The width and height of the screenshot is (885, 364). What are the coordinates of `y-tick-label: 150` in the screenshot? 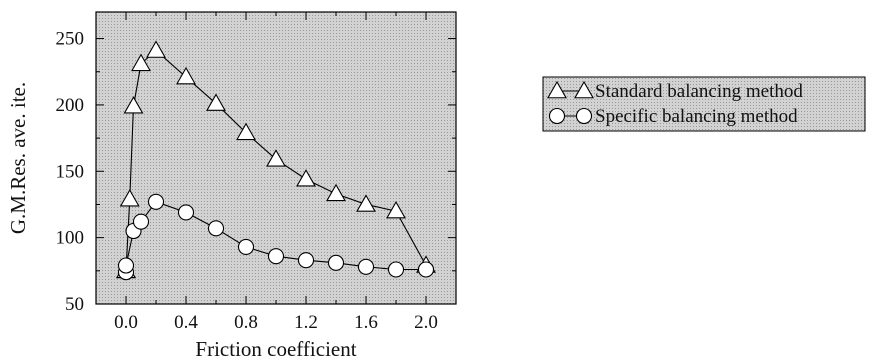 It's located at (70, 171).